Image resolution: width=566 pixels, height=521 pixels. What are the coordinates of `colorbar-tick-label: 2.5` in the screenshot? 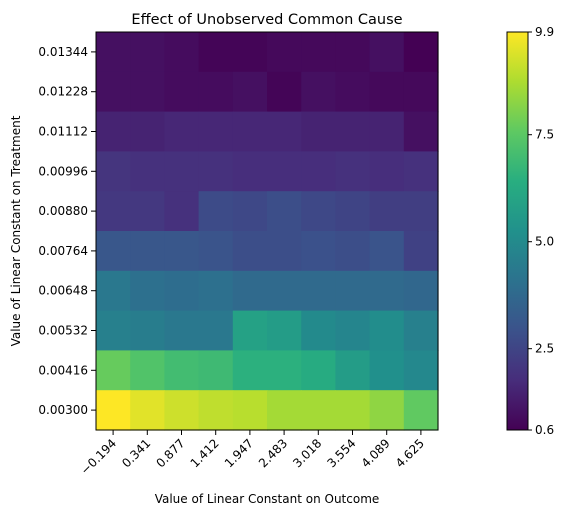 It's located at (544, 349).